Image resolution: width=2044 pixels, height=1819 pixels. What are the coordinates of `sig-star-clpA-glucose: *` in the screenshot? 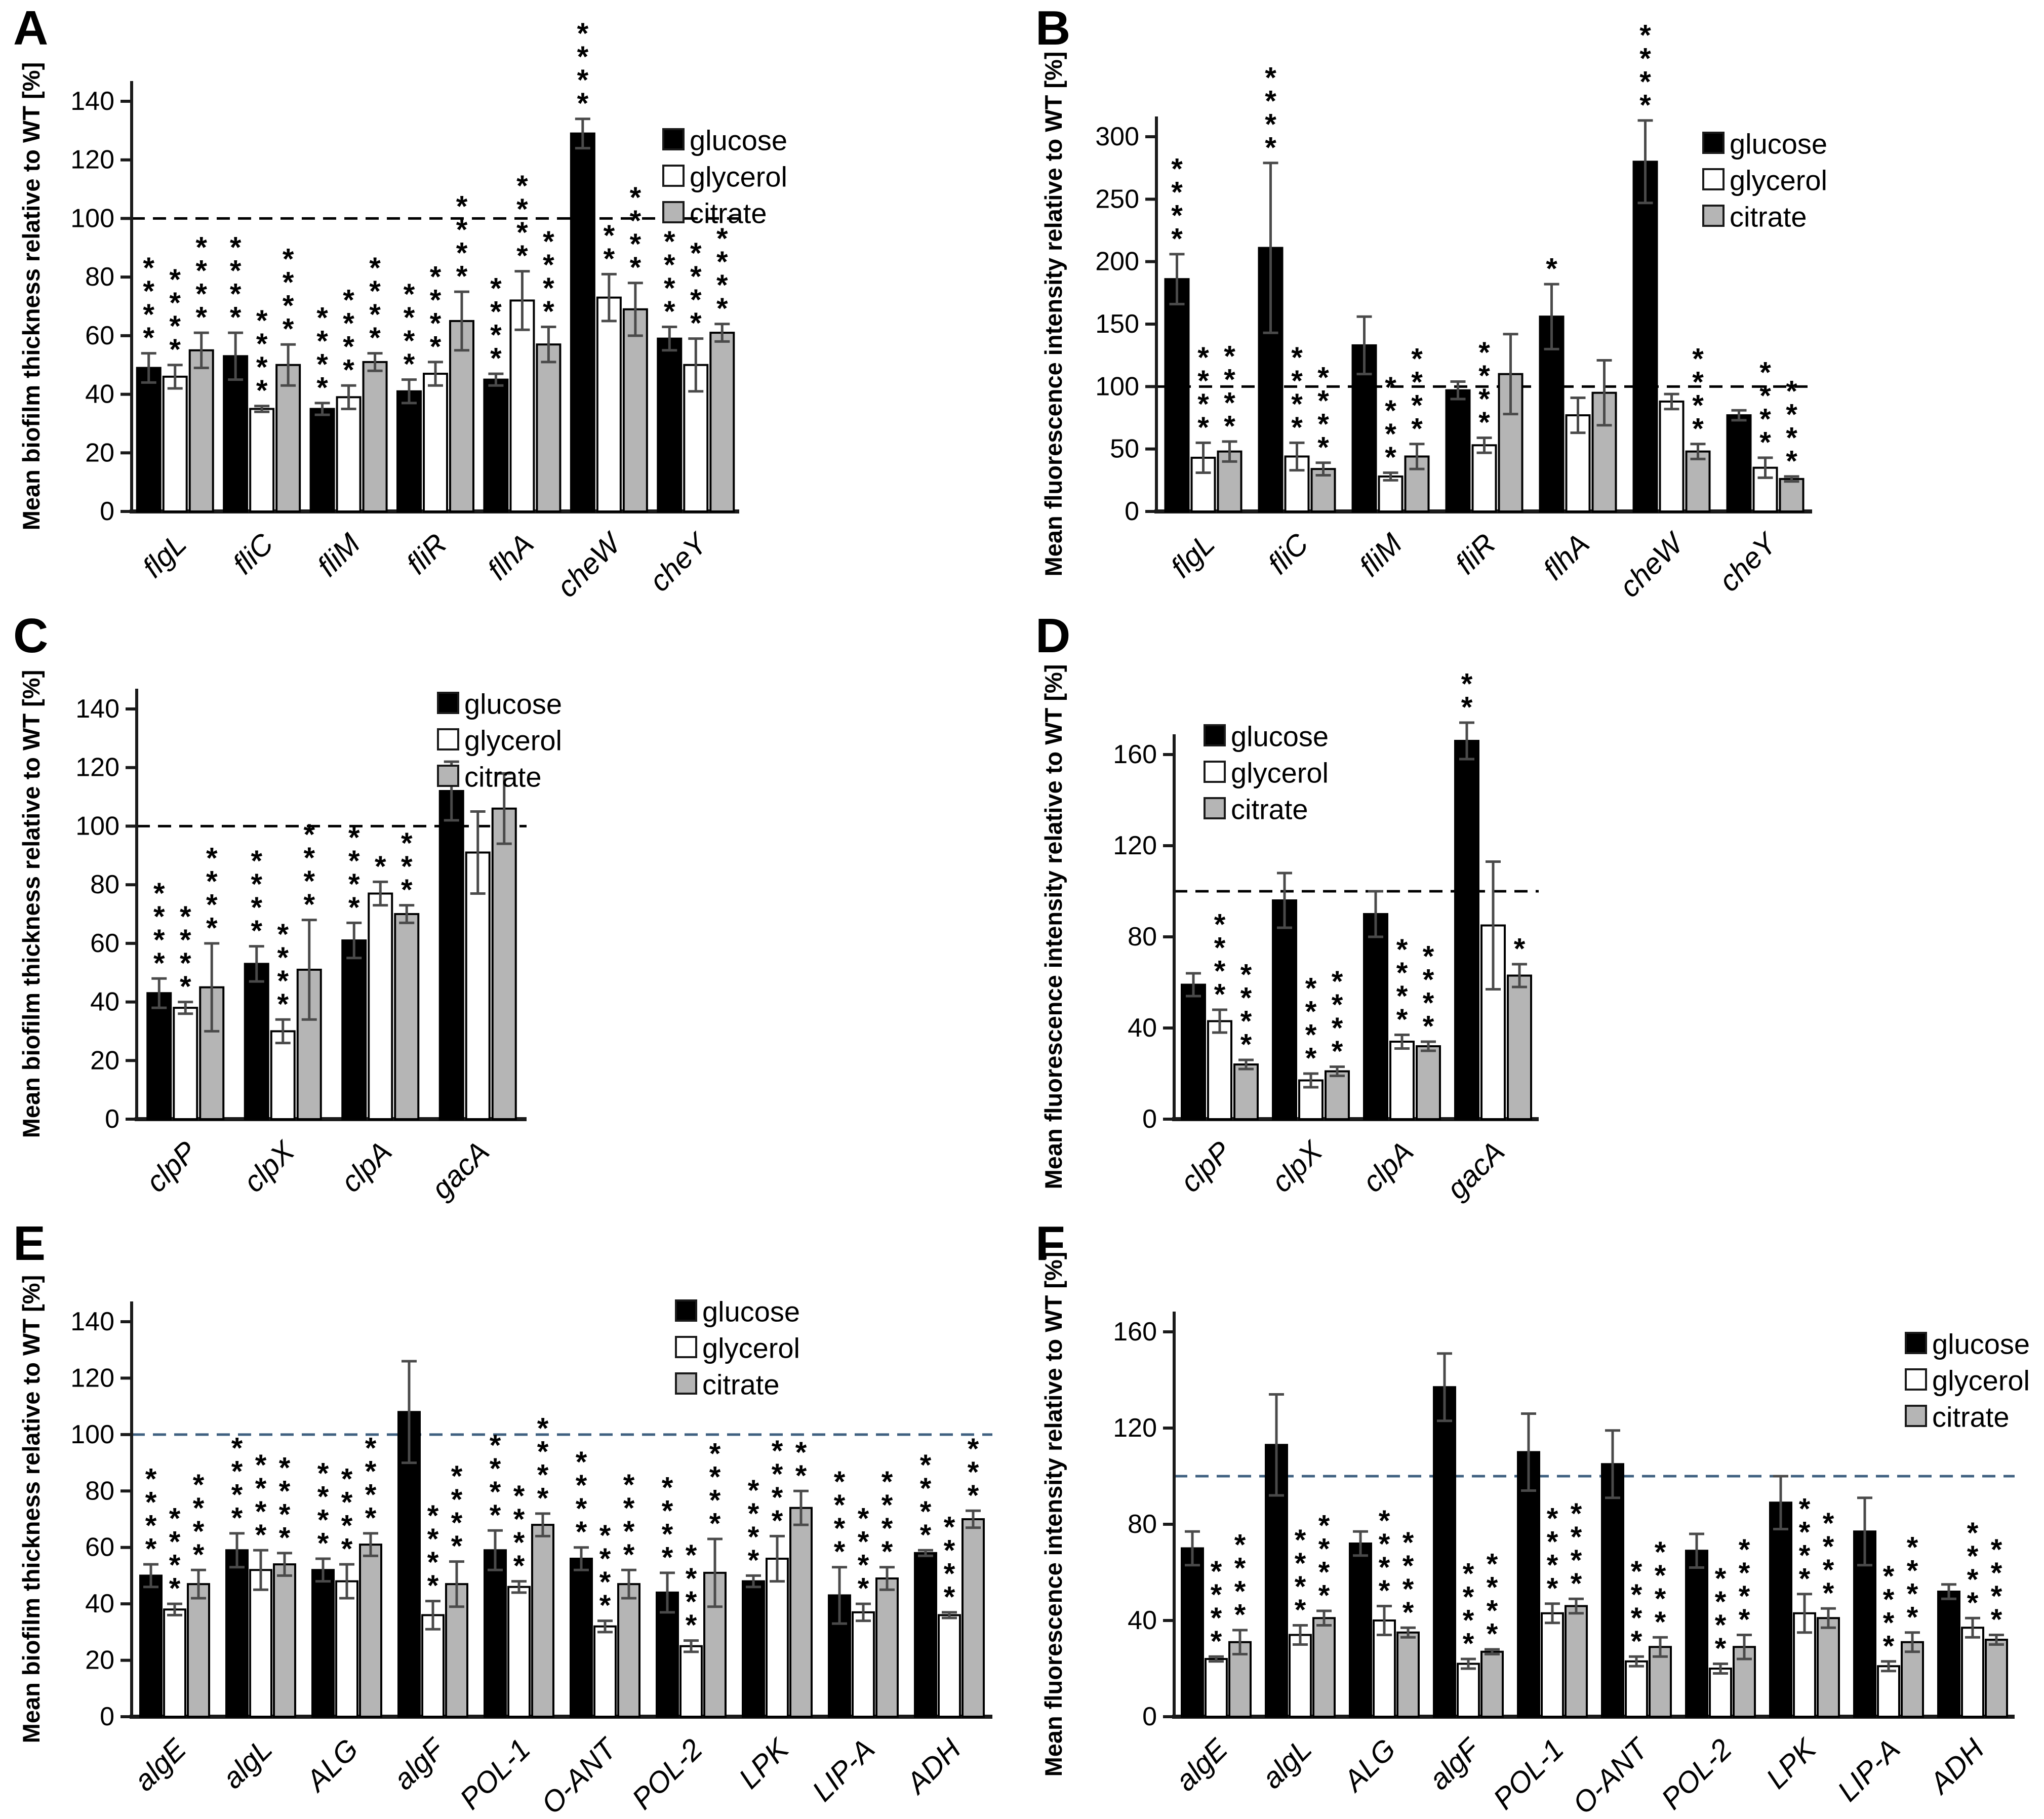 It's located at (354, 907).